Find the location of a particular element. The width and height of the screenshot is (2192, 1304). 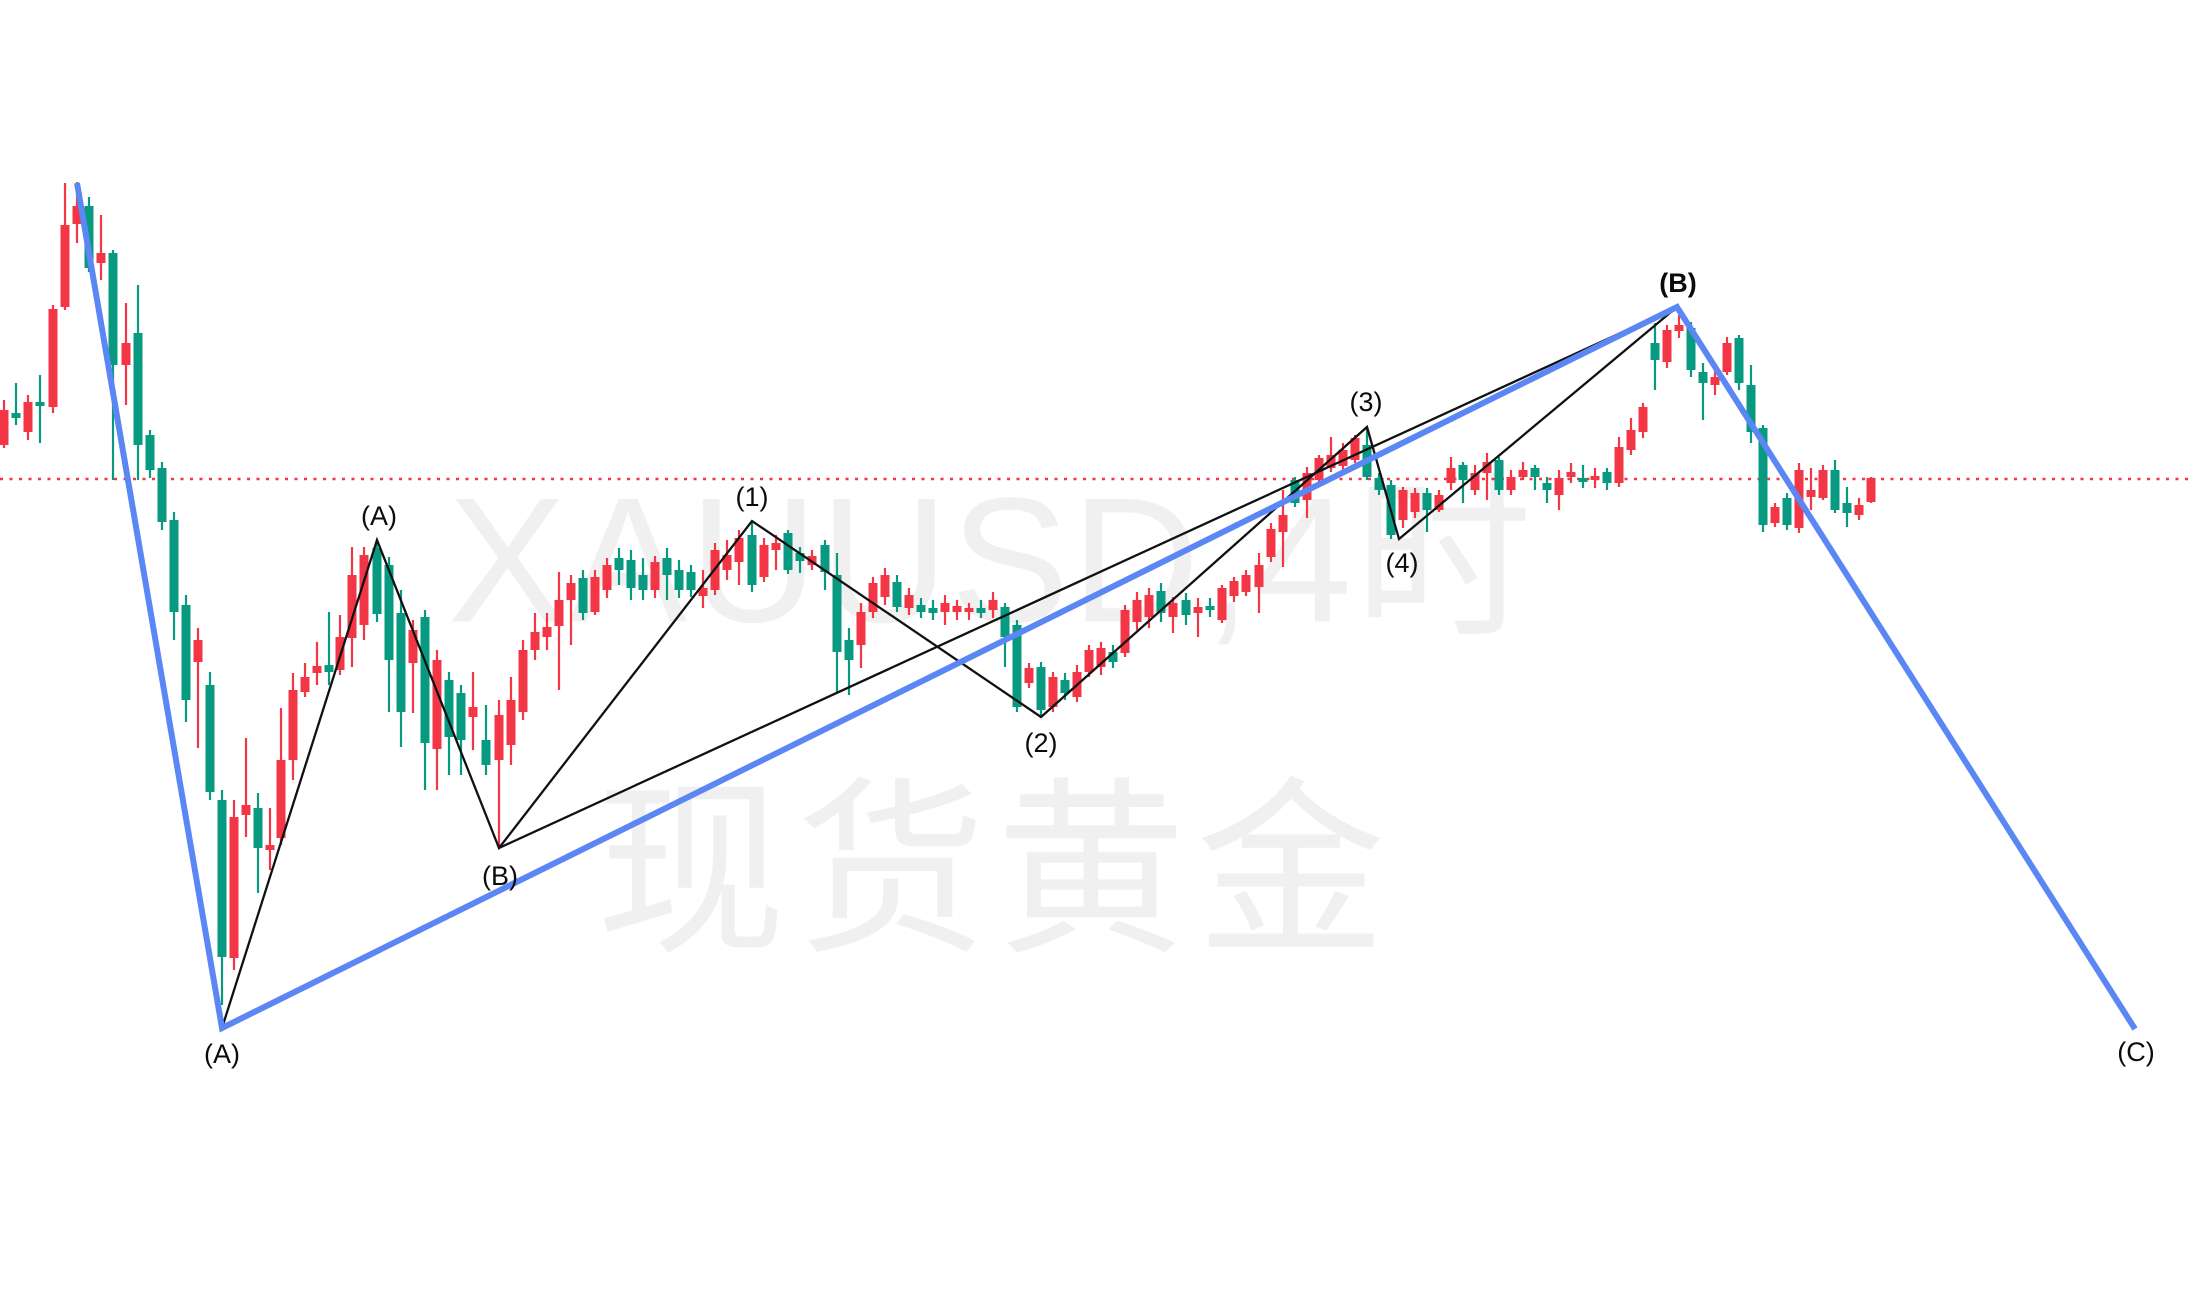

wave-label-c: (C) is located at coordinates (2135, 1052).